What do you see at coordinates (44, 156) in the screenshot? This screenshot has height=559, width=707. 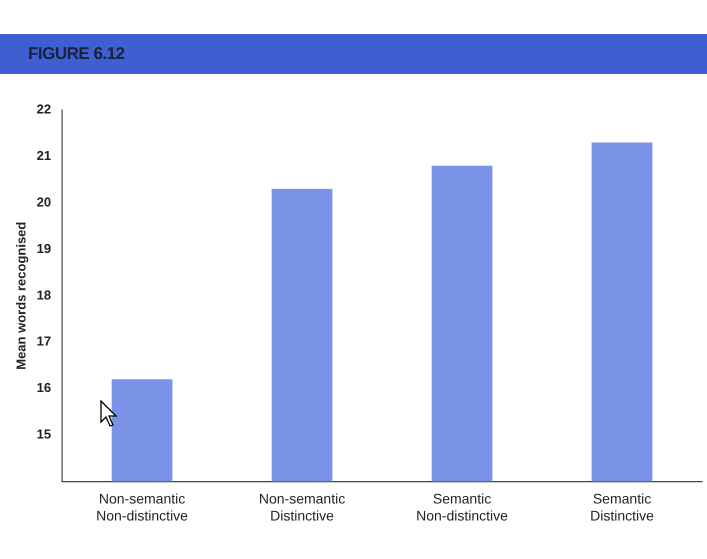 I see `y-tick-label: 21` at bounding box center [44, 156].